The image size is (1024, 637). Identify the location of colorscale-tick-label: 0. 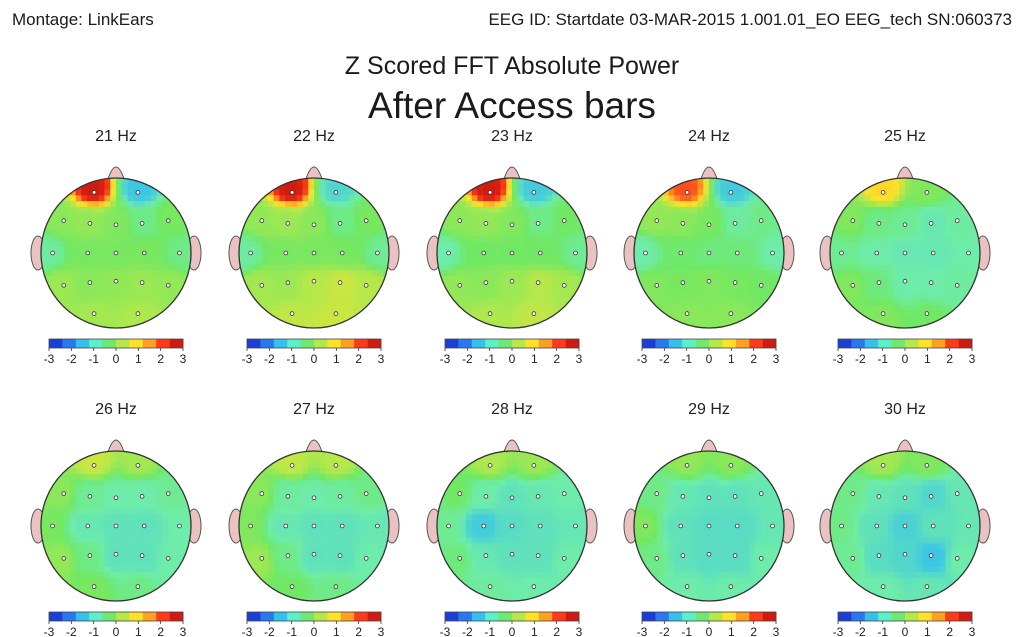
(905, 359).